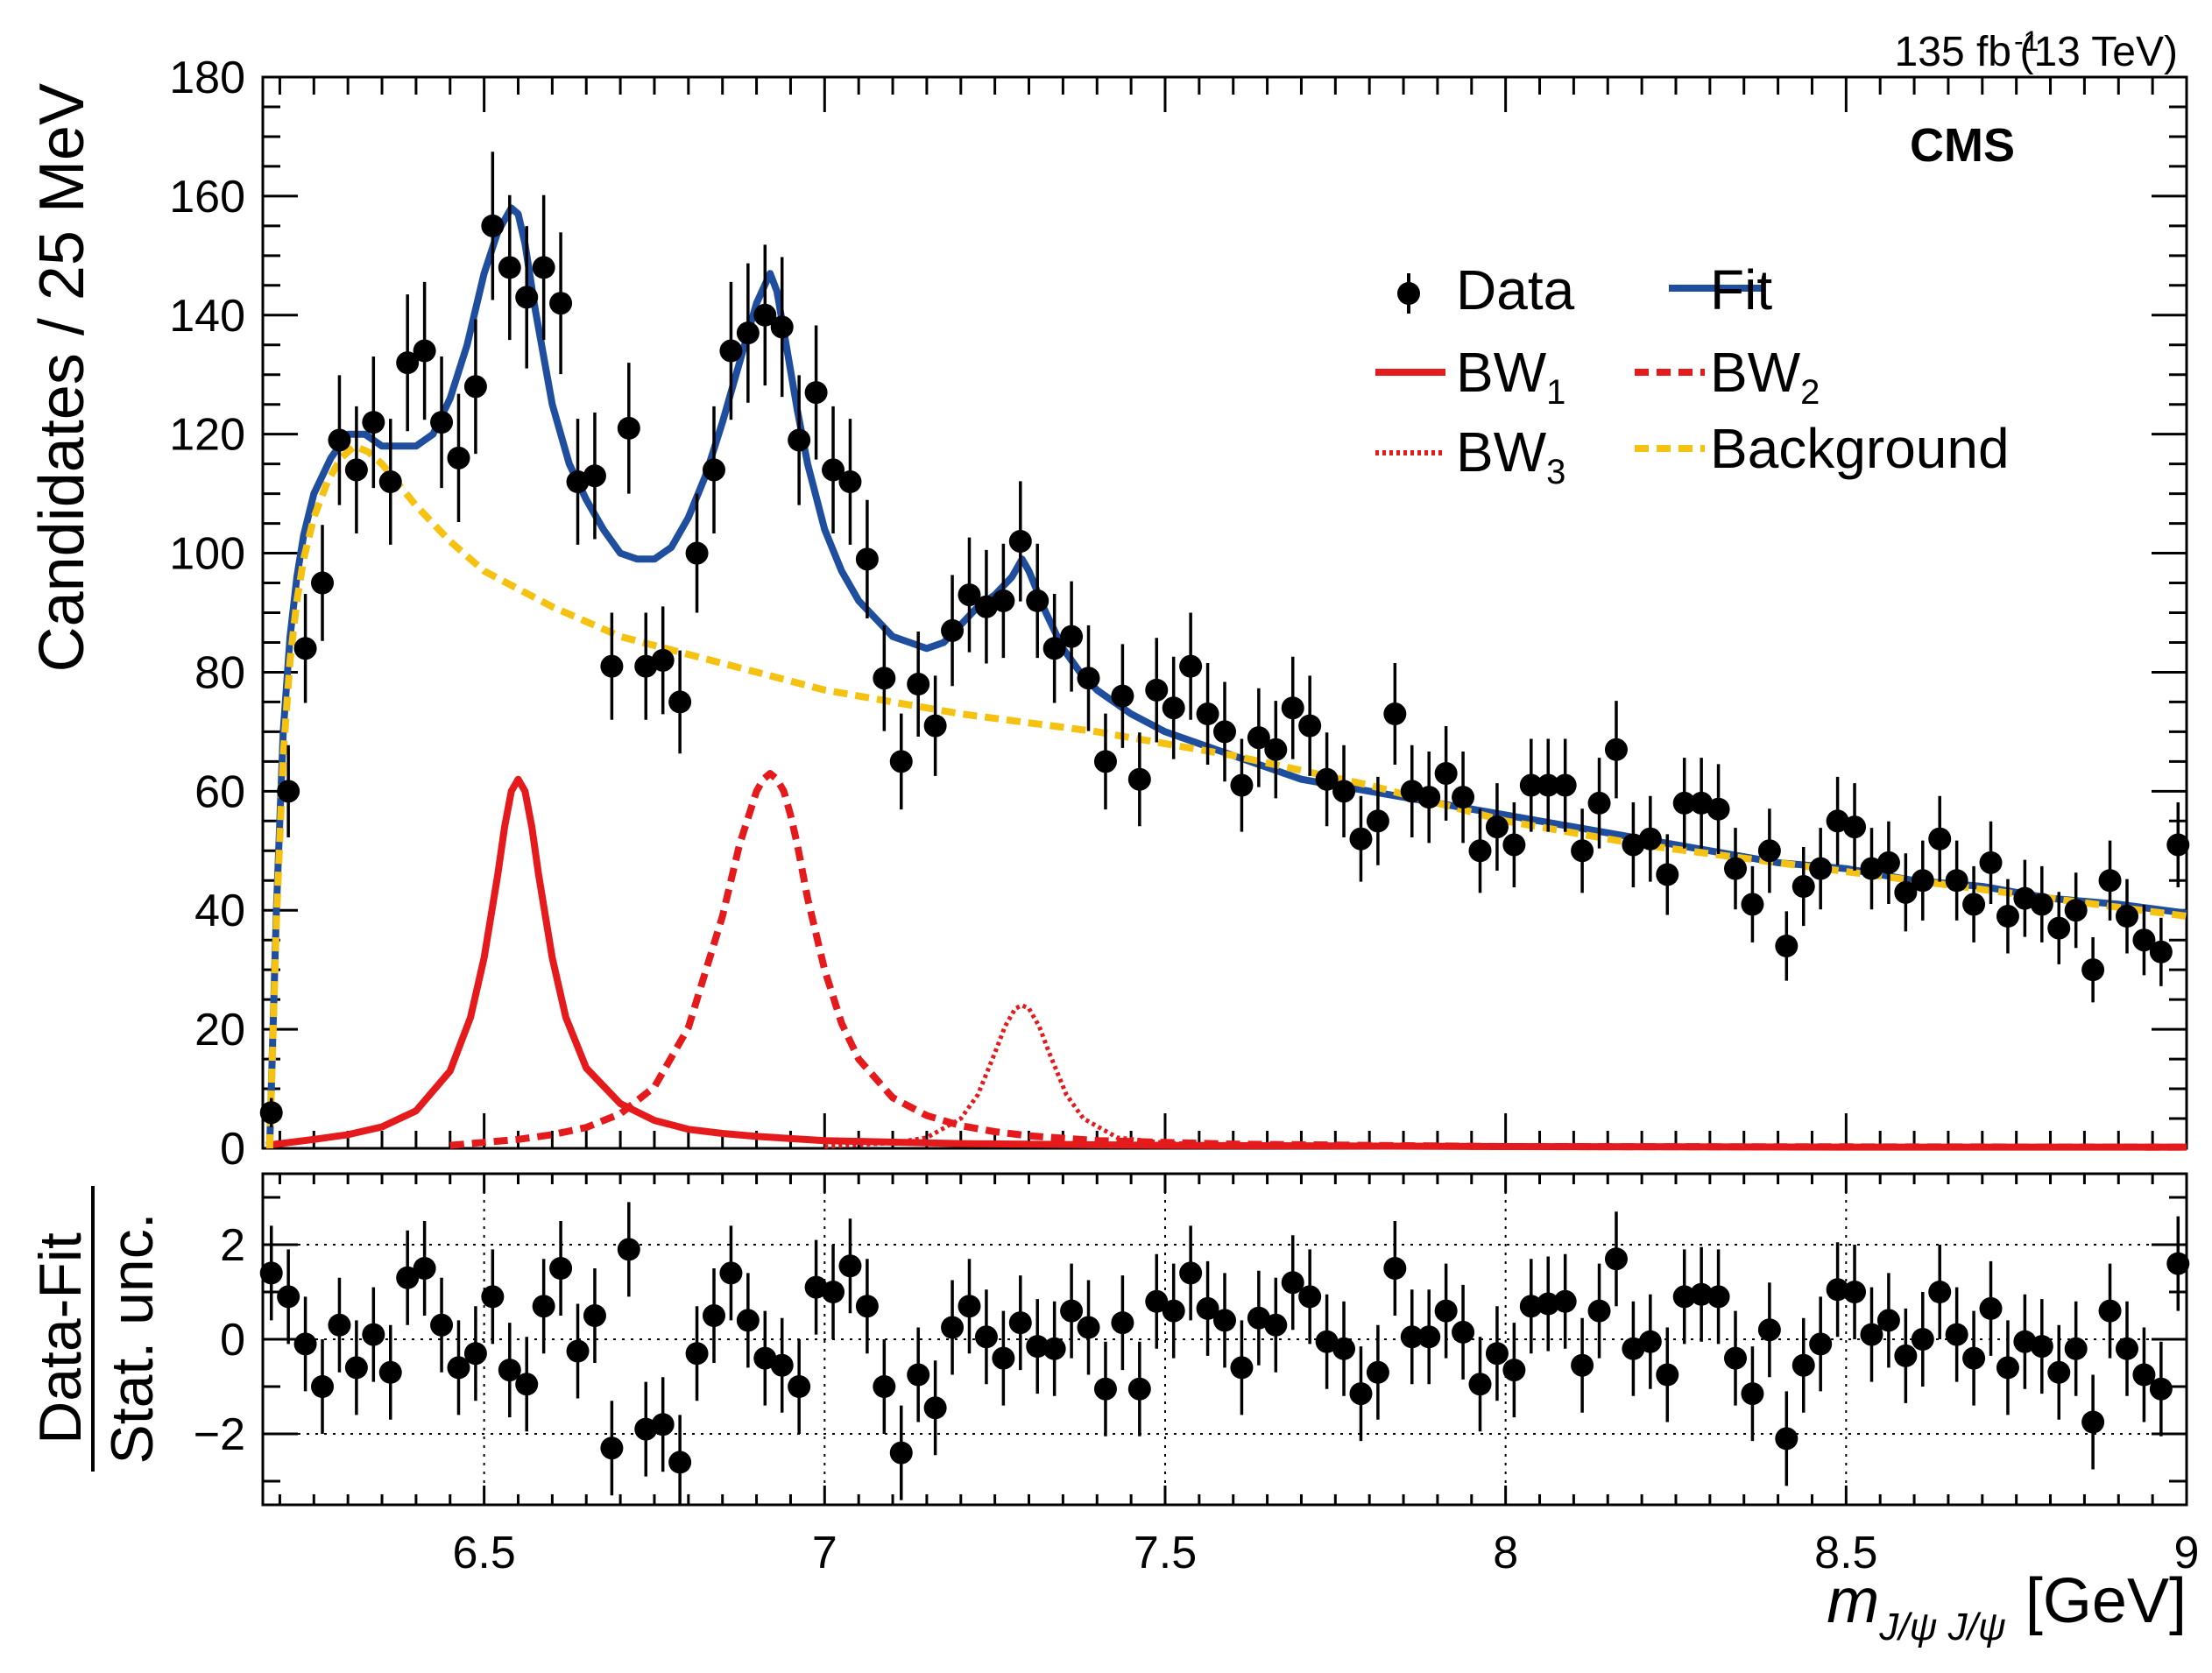 The height and width of the screenshot is (1673, 2212). Describe the element at coordinates (1720, 289) in the screenshot. I see `legend-entry-fit: Fit` at that location.